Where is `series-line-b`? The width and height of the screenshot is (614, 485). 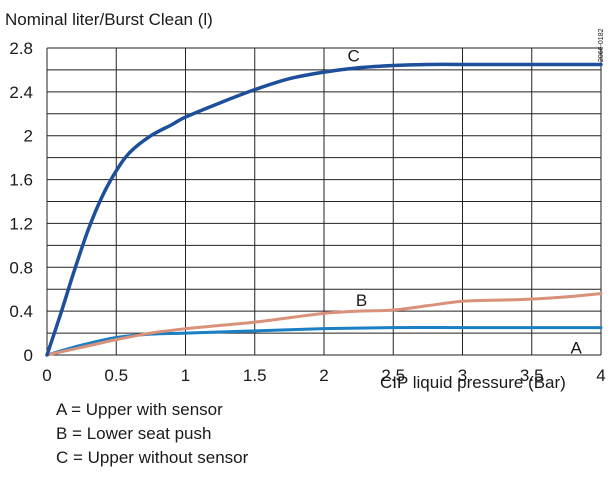
series-line-b is located at coordinates (324, 324).